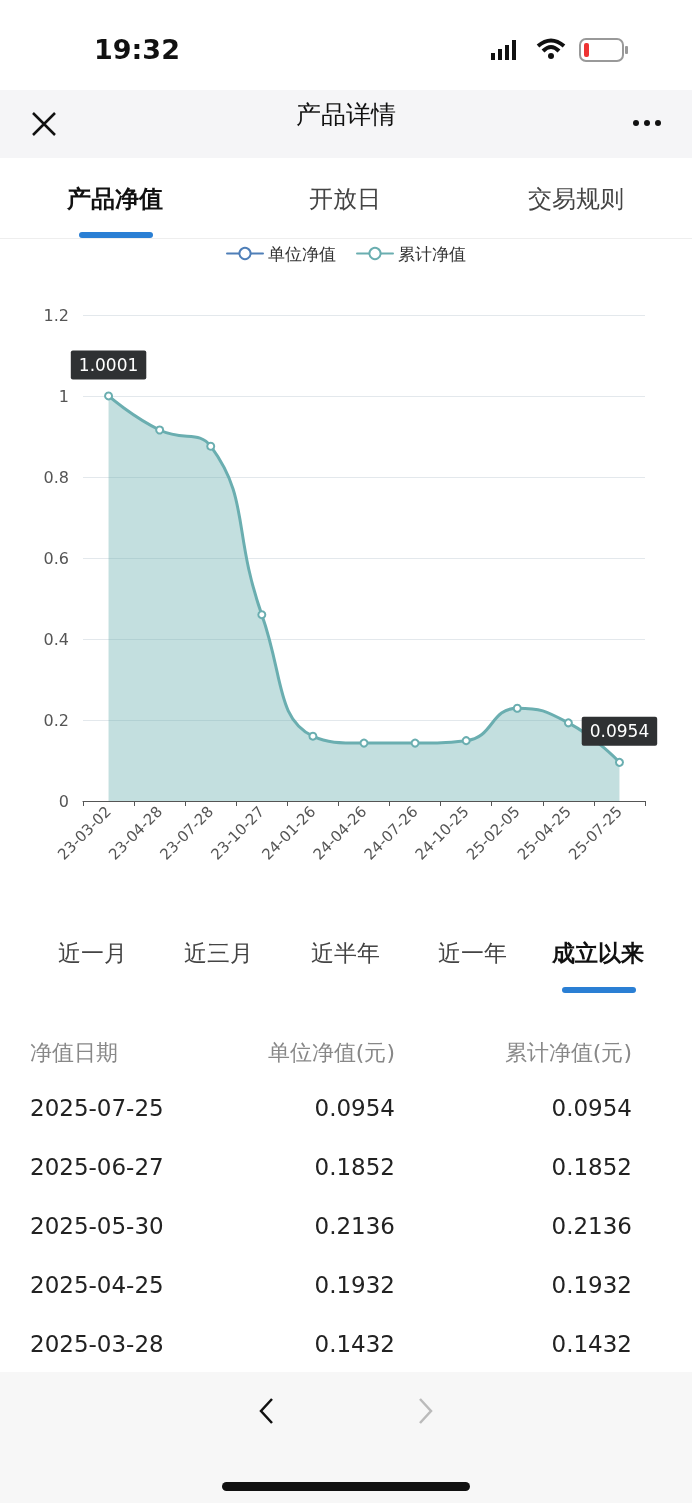 The image size is (692, 1503). What do you see at coordinates (97, 1226) in the screenshot?
I see `text: 2025-05-30` at bounding box center [97, 1226].